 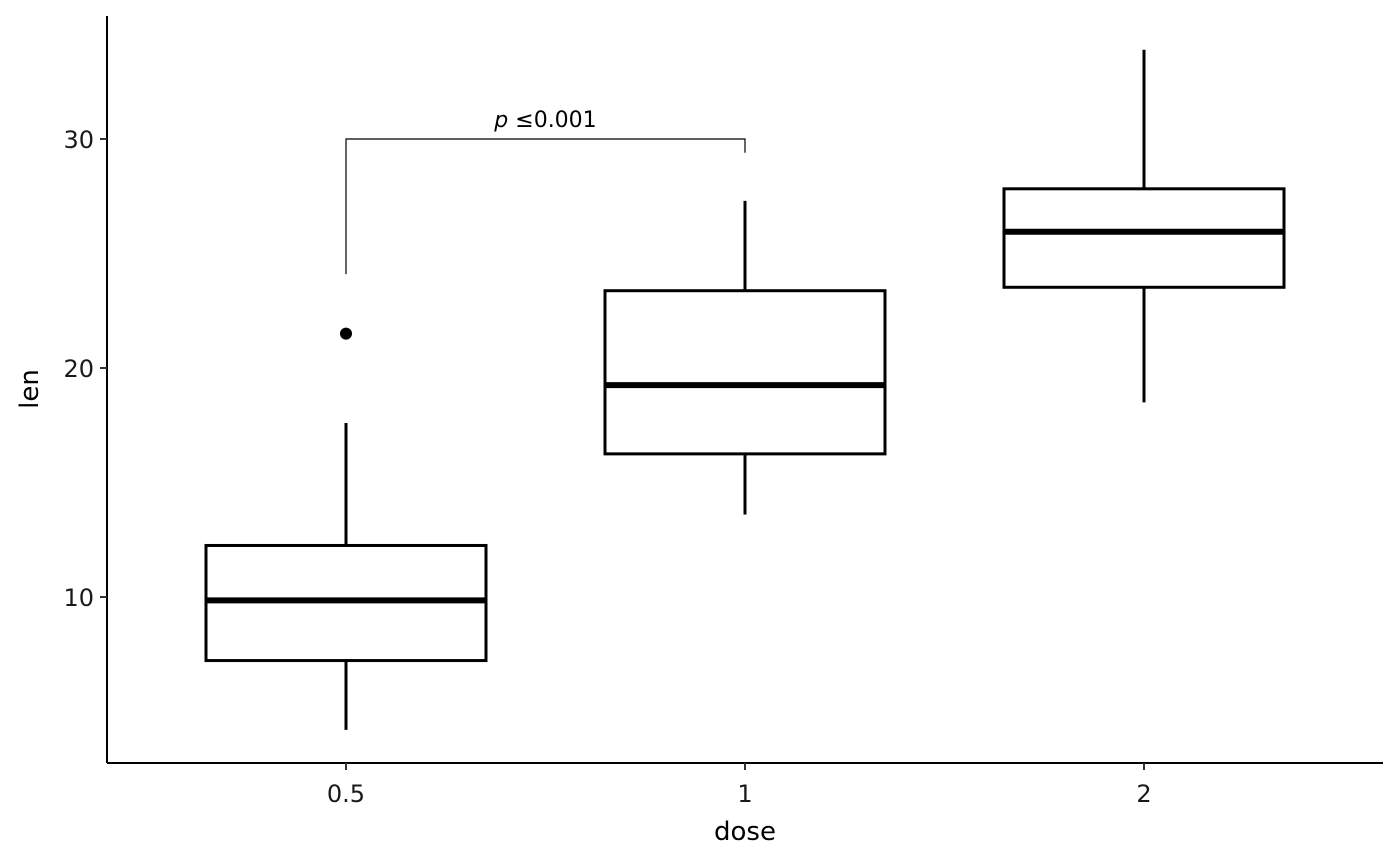 What do you see at coordinates (78, 140) in the screenshot?
I see `y-tick-label: 30` at bounding box center [78, 140].